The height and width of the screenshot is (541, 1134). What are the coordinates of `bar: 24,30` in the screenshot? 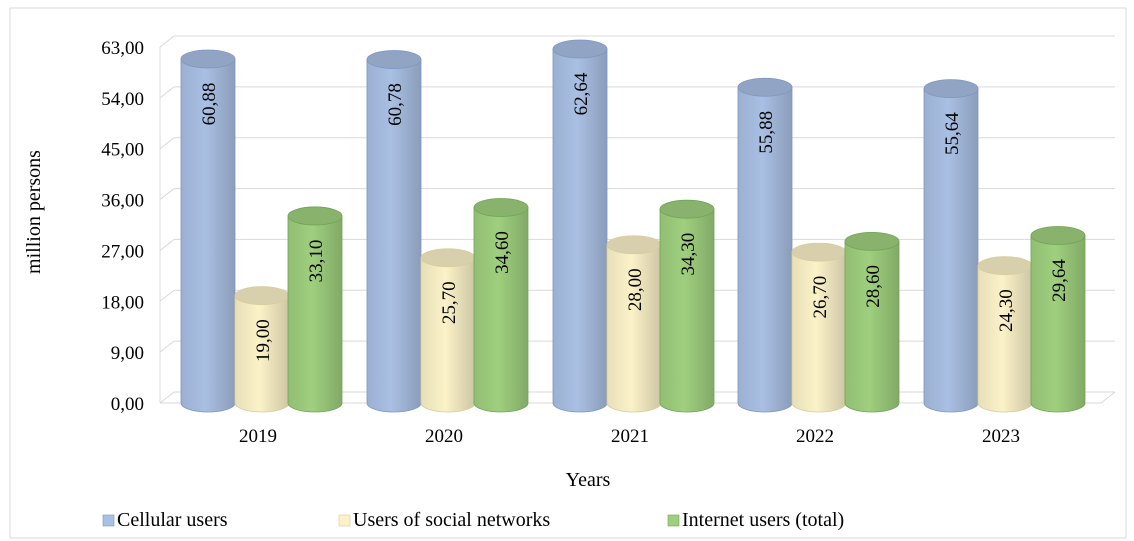 It's located at (1005, 334).